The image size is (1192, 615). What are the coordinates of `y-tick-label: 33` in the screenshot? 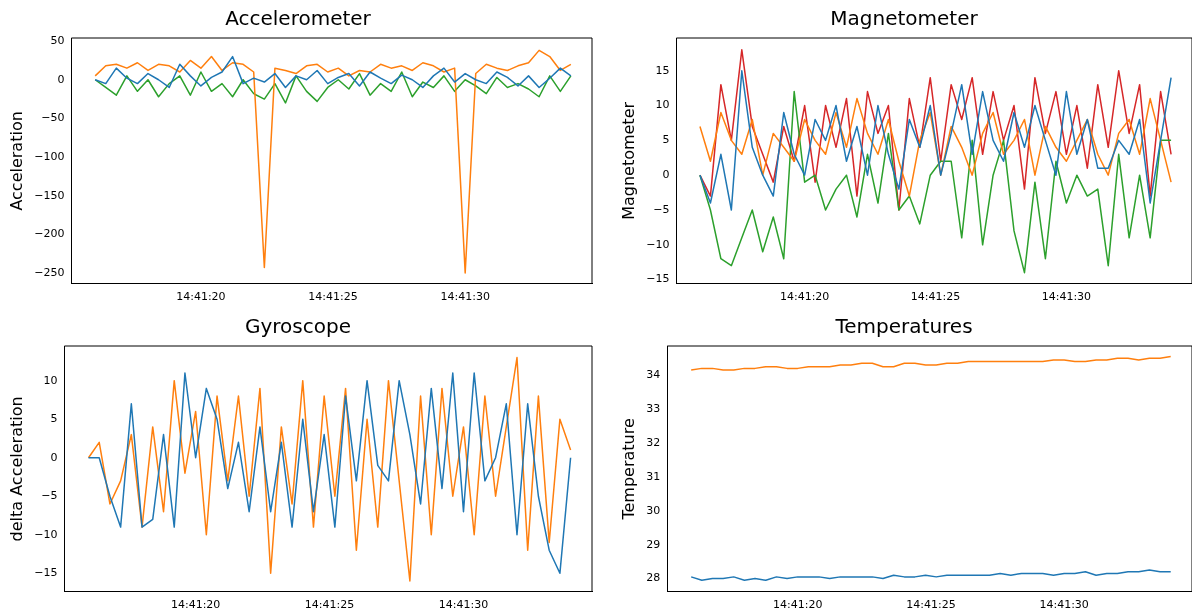 It's located at (653, 408).